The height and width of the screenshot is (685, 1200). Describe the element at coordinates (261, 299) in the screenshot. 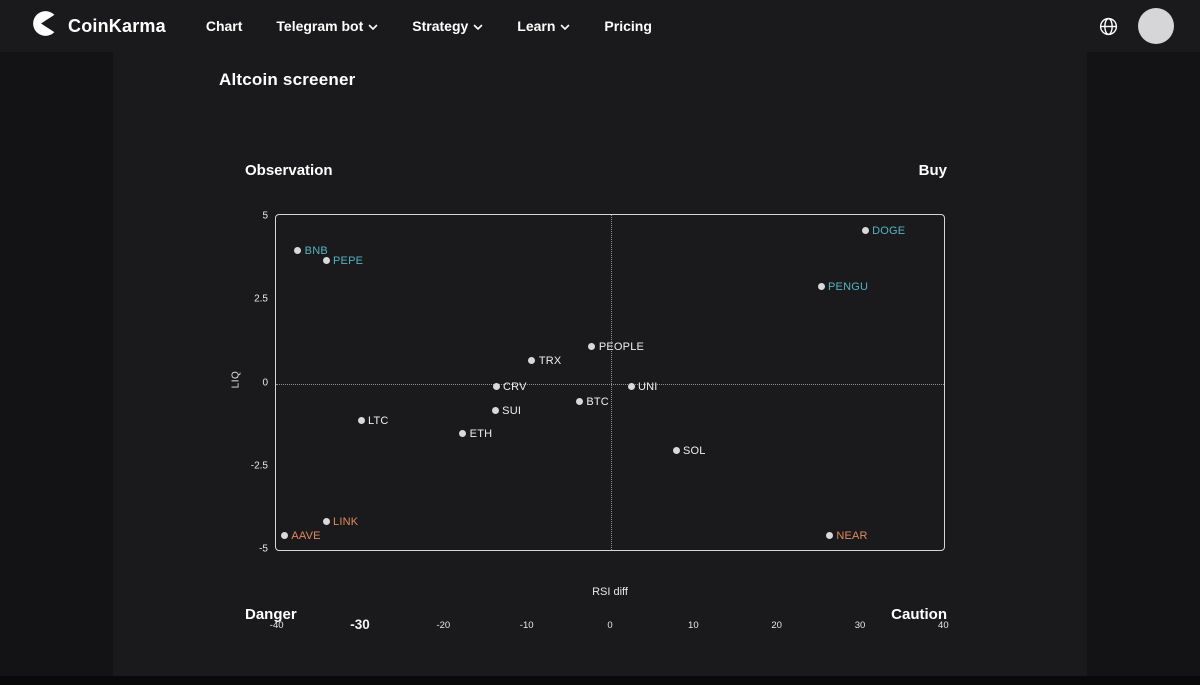

I see `y-tick-2.5: 2.5` at that location.